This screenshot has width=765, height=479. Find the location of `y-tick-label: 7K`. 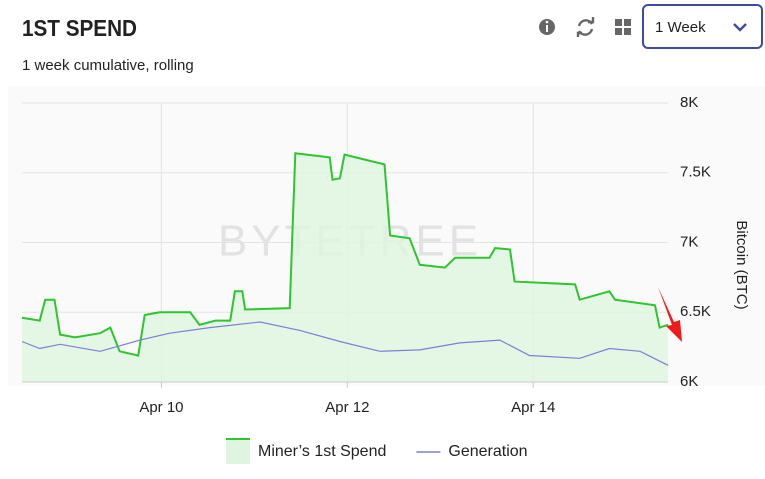

y-tick-label: 7K is located at coordinates (689, 241).